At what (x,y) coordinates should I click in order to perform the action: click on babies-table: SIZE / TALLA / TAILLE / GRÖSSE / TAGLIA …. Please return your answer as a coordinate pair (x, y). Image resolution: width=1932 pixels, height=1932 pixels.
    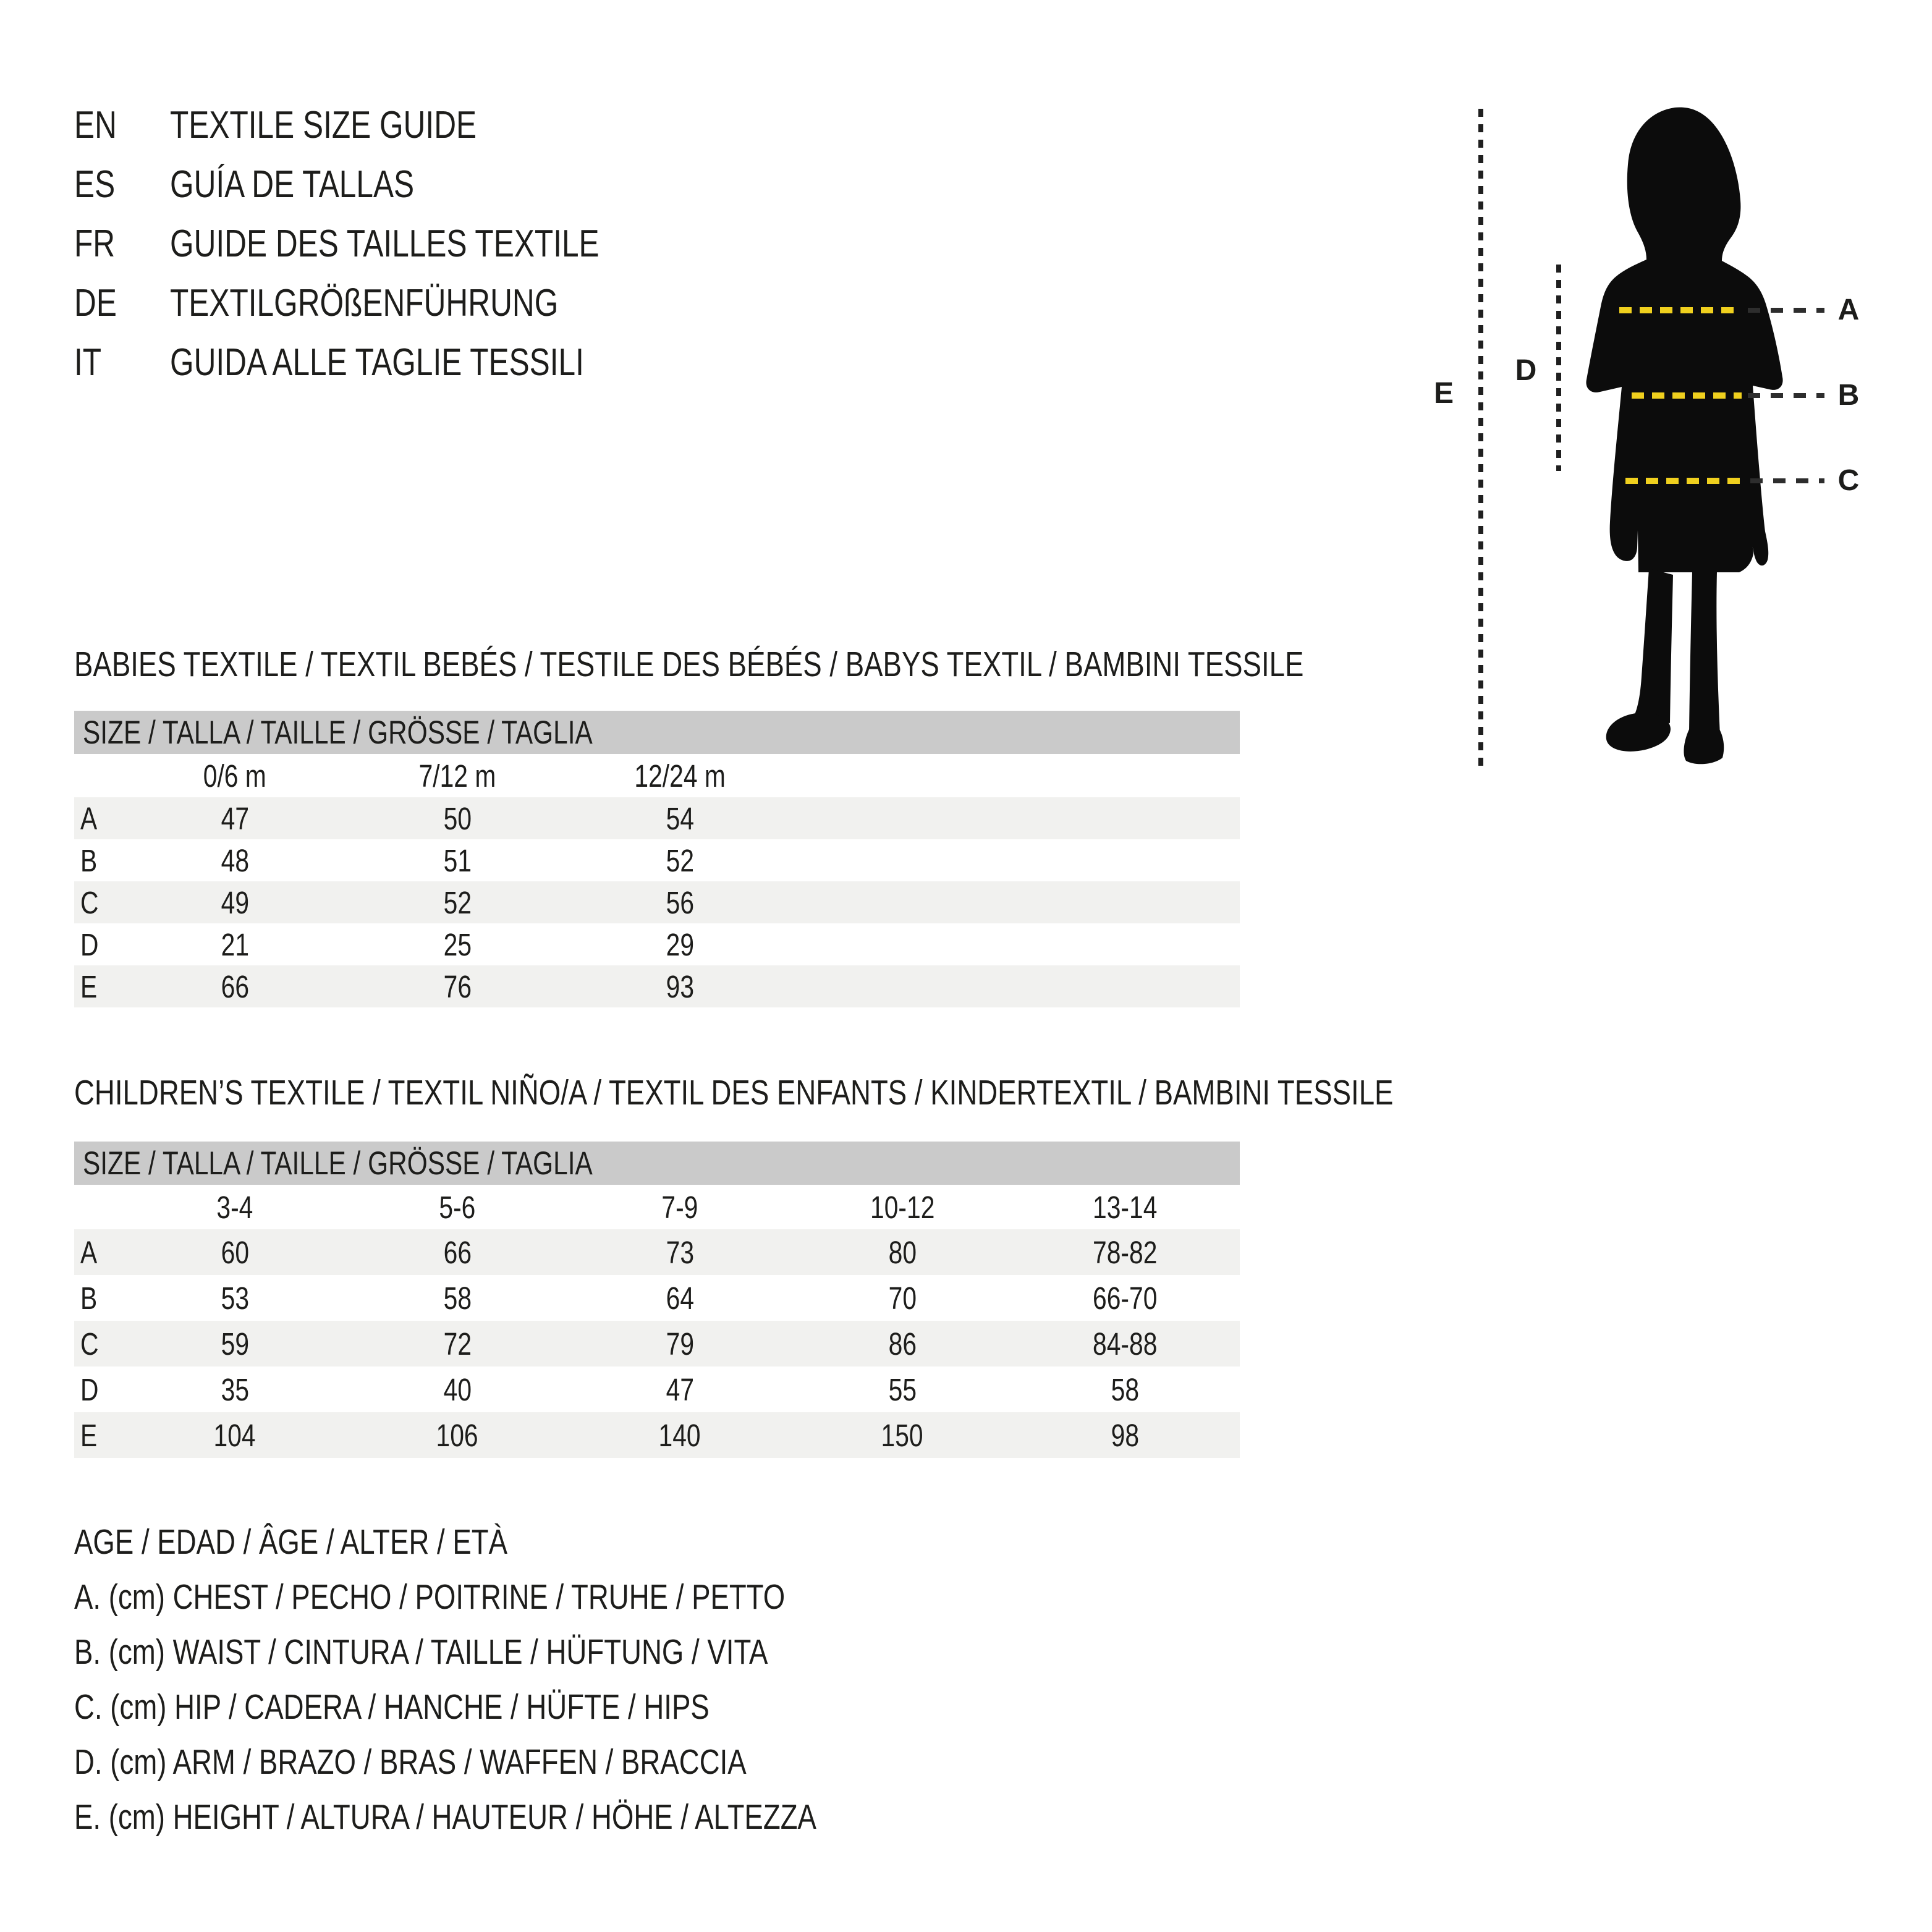
    Looking at the image, I should click on (657, 859).